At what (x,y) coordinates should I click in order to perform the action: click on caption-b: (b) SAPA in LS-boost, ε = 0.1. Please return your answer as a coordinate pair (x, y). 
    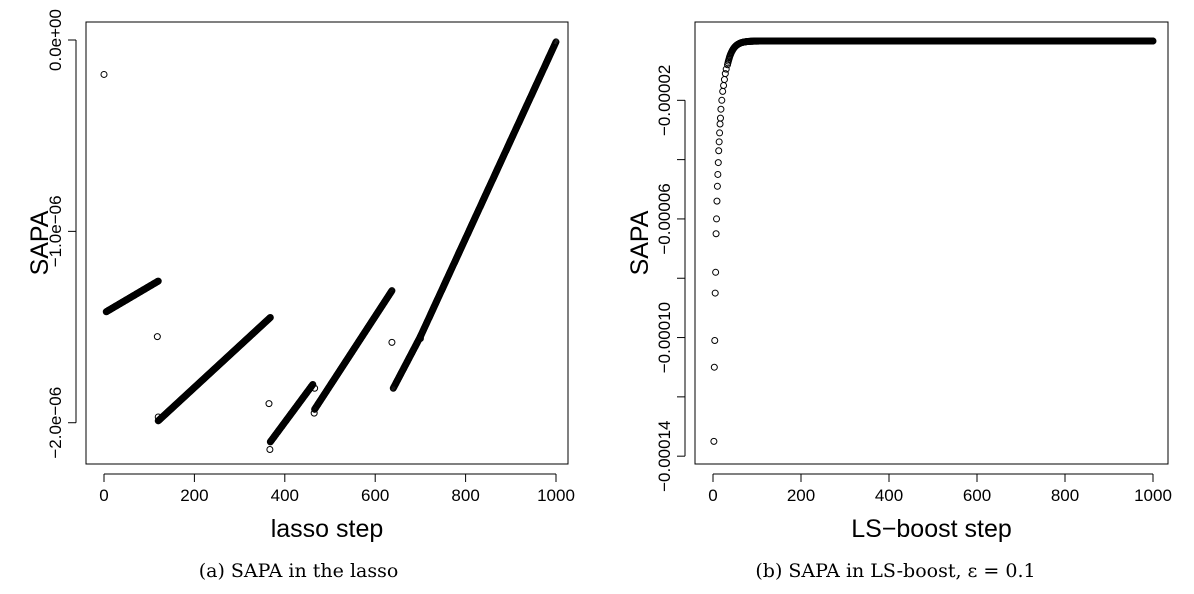
    Looking at the image, I should click on (895, 571).